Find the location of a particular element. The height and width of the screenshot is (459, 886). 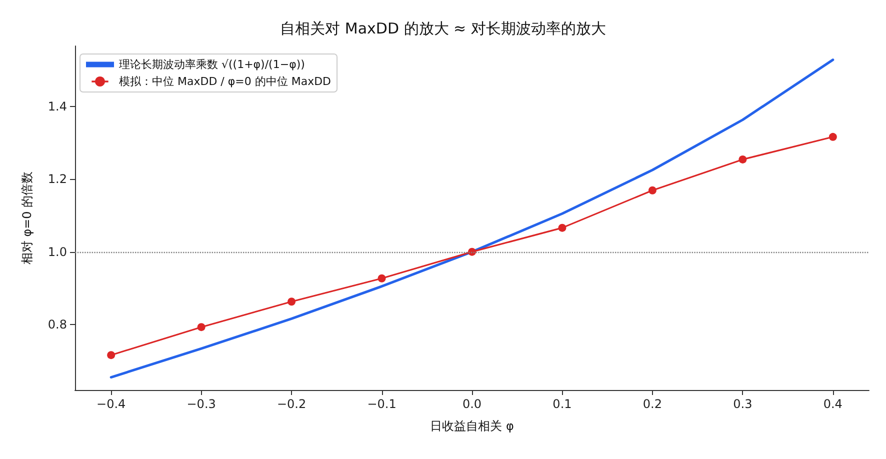

x-axis-title: 日收益自相关 φ is located at coordinates (472, 426).